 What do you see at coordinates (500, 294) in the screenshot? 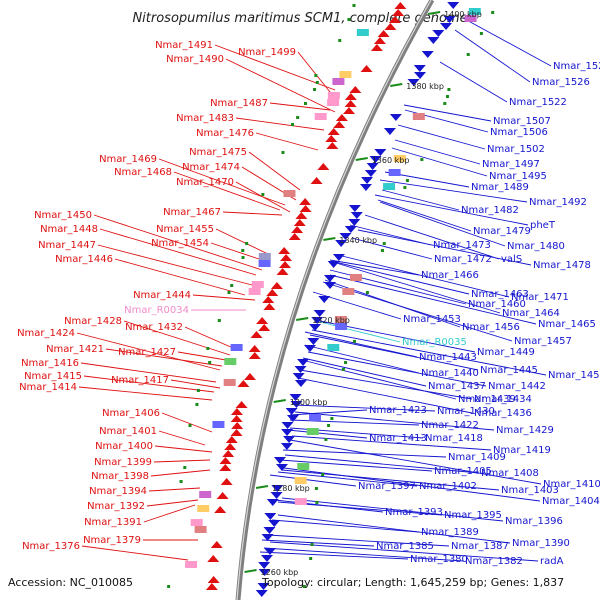
I see `right-gene-label: Nmar_1463` at bounding box center [500, 294].